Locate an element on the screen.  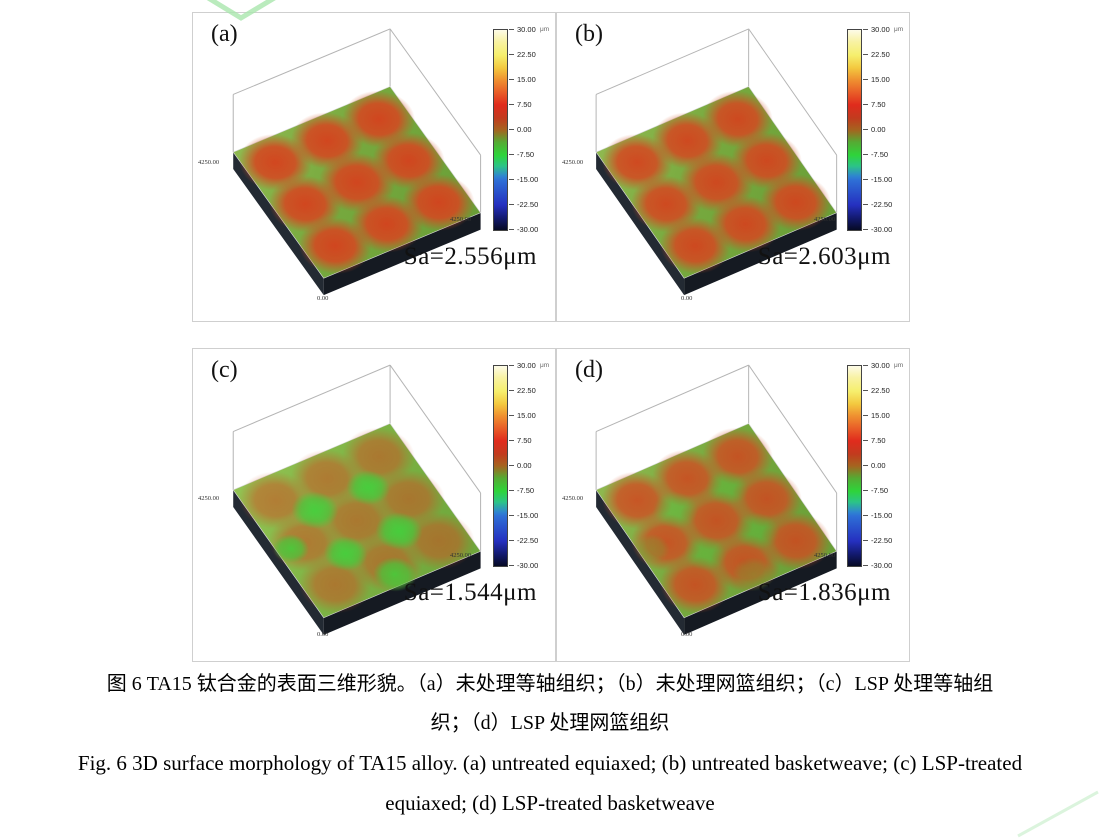
sa-roughness-value: Sa=1.544μm is located at coordinates (470, 592).